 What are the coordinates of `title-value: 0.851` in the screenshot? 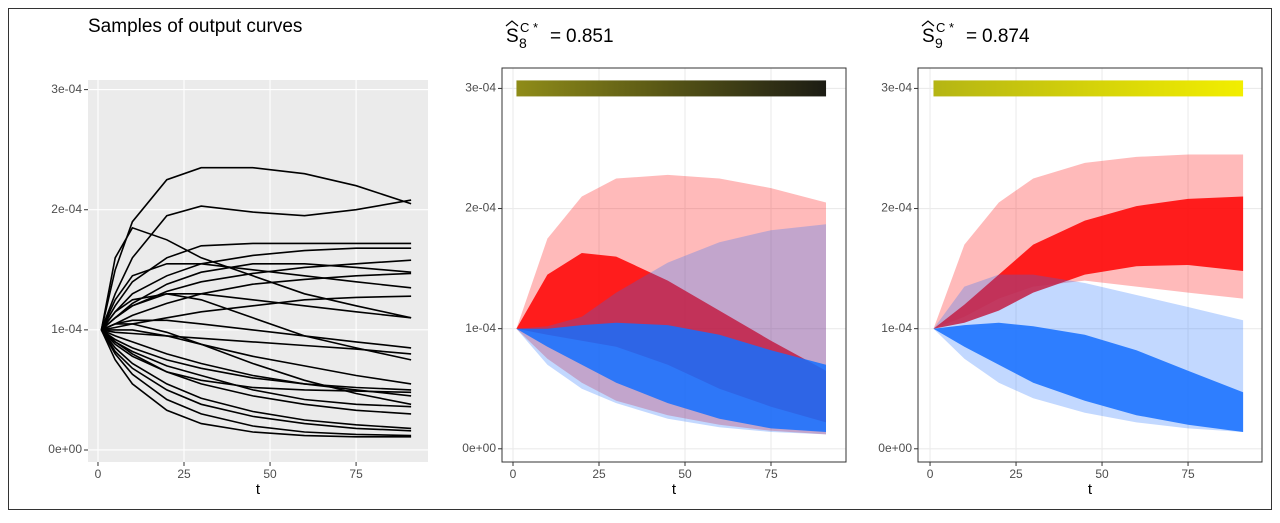 It's located at (590, 36).